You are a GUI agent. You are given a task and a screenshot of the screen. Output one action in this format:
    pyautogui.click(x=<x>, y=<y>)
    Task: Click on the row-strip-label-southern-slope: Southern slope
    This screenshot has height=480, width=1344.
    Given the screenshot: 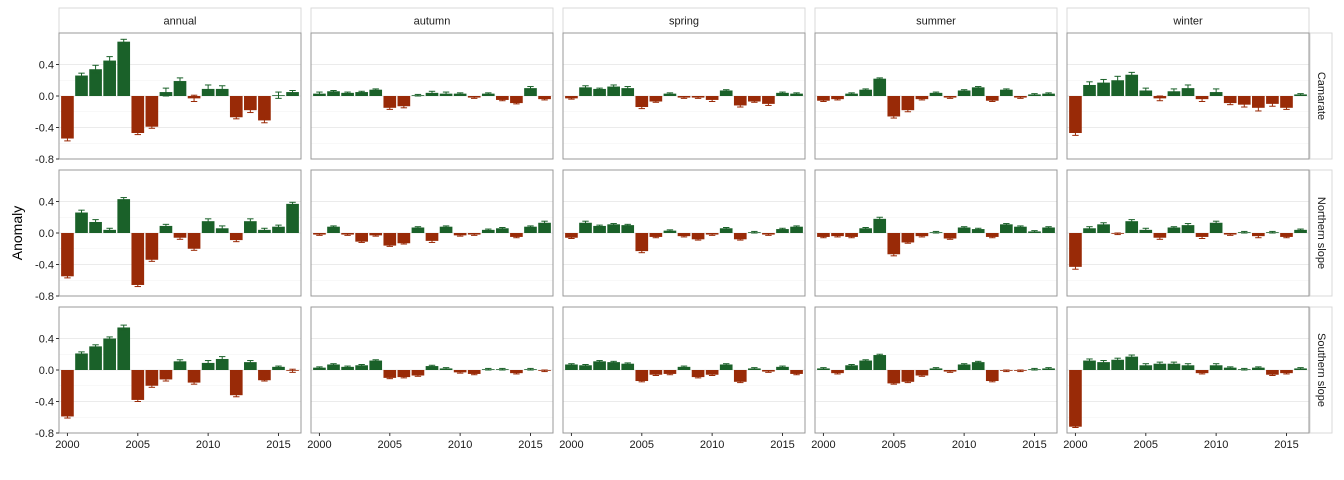 What is the action you would take?
    pyautogui.click(x=1321, y=370)
    